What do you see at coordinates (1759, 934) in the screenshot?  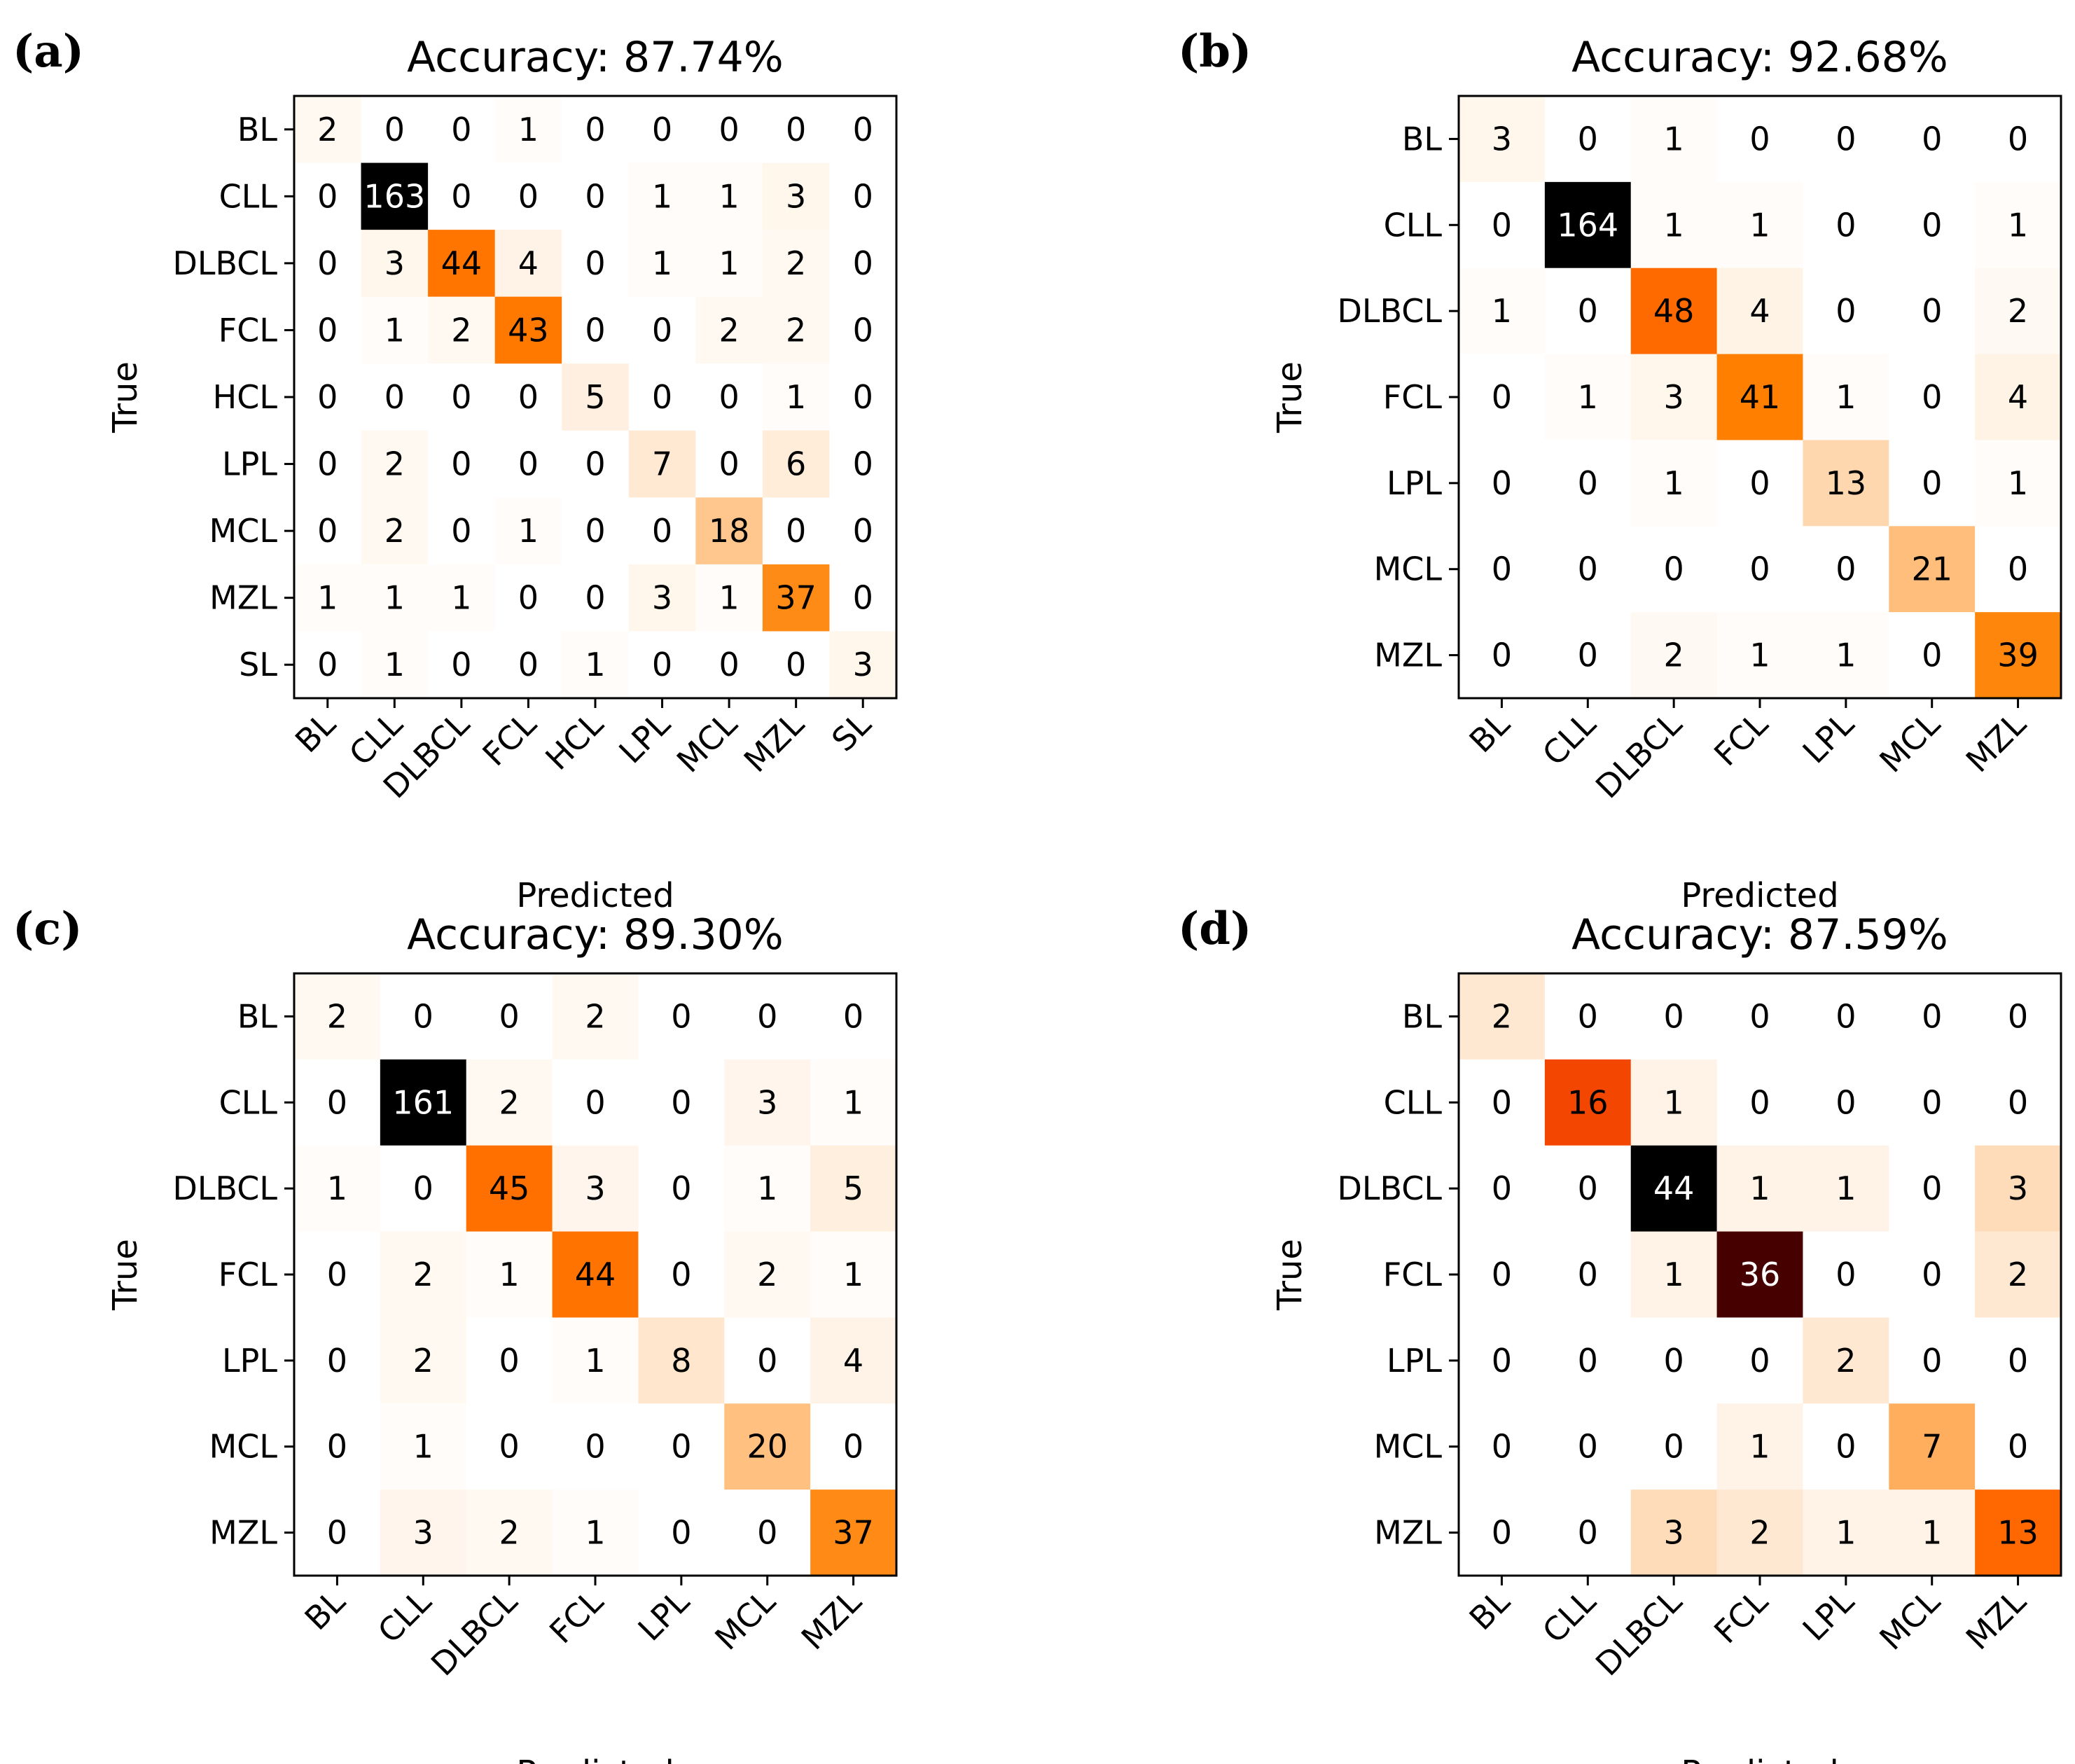 I see `chart-title: Accuracy: 87.59%` at bounding box center [1759, 934].